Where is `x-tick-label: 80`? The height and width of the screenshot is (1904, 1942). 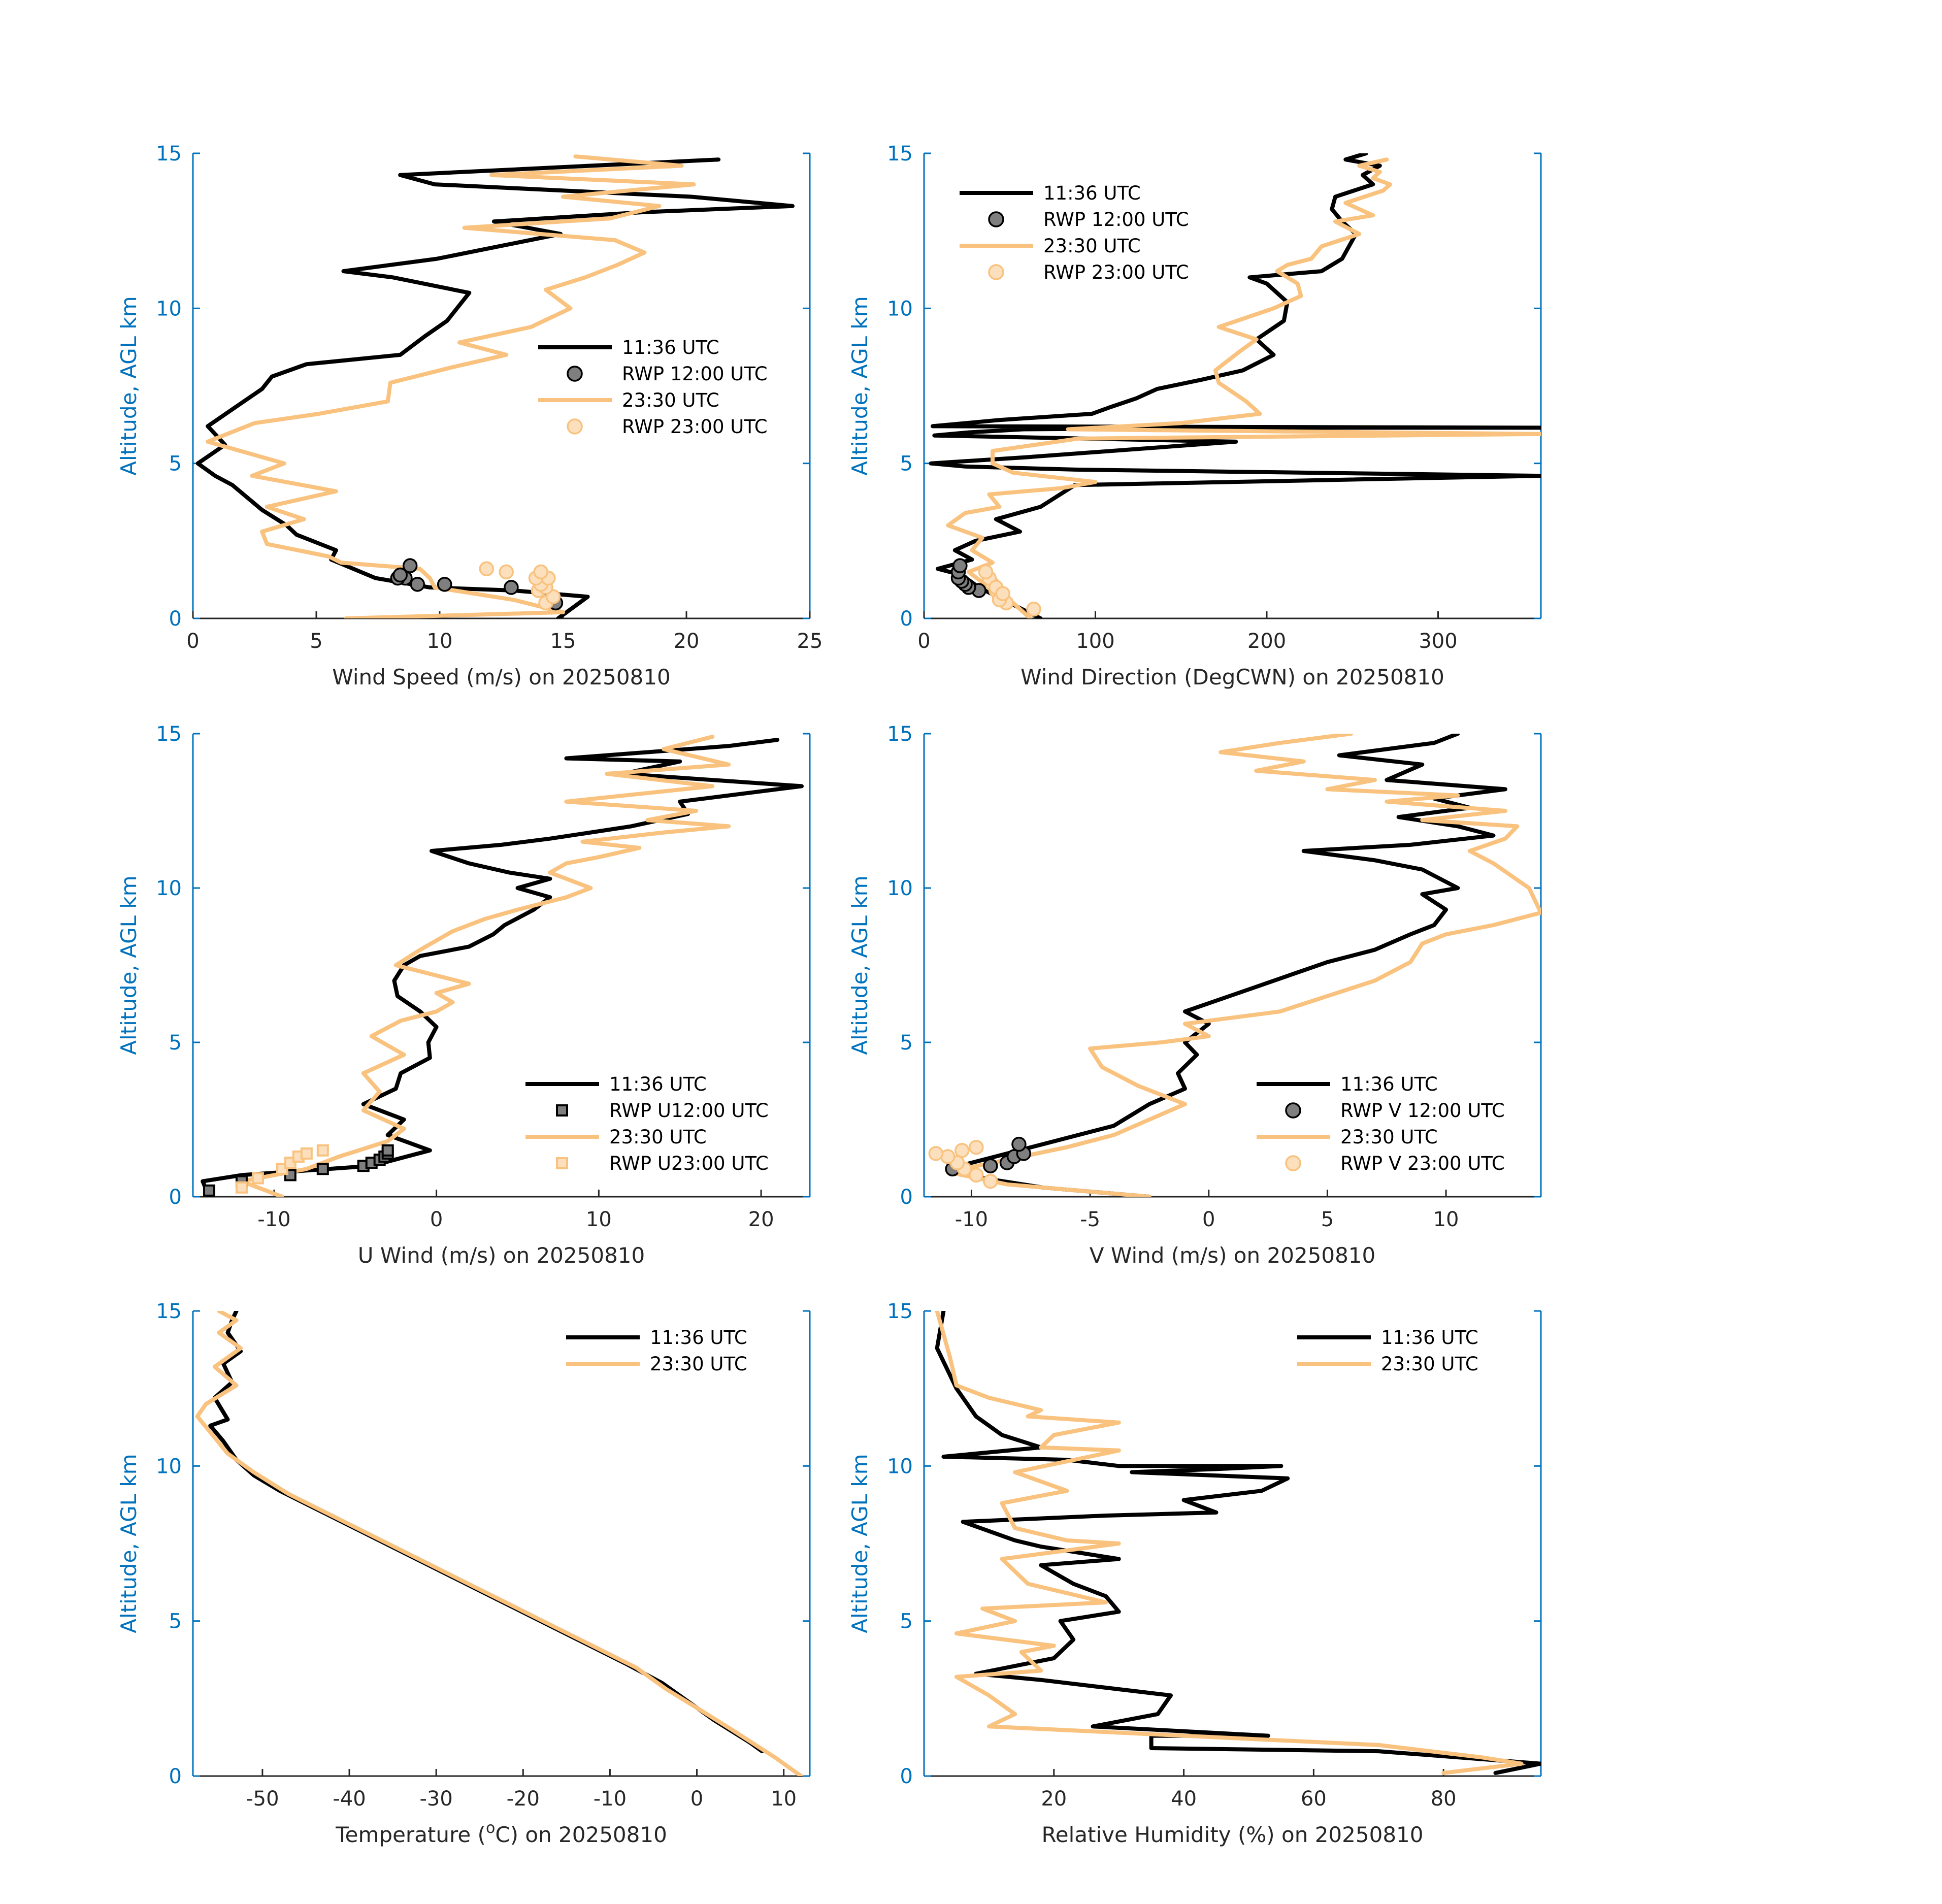
x-tick-label: 80 is located at coordinates (1444, 1799).